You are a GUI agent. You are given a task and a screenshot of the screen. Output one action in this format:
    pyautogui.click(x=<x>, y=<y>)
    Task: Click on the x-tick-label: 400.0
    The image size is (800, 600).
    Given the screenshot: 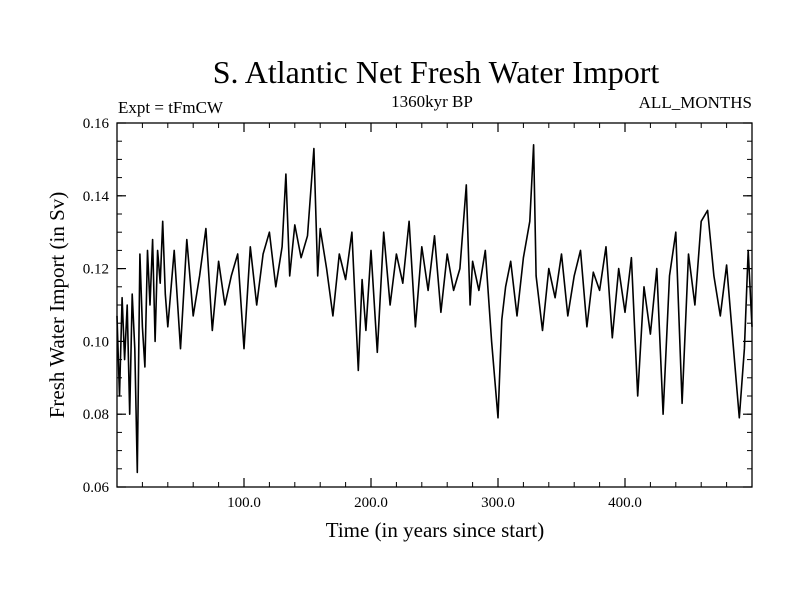 What is the action you would take?
    pyautogui.click(x=625, y=503)
    